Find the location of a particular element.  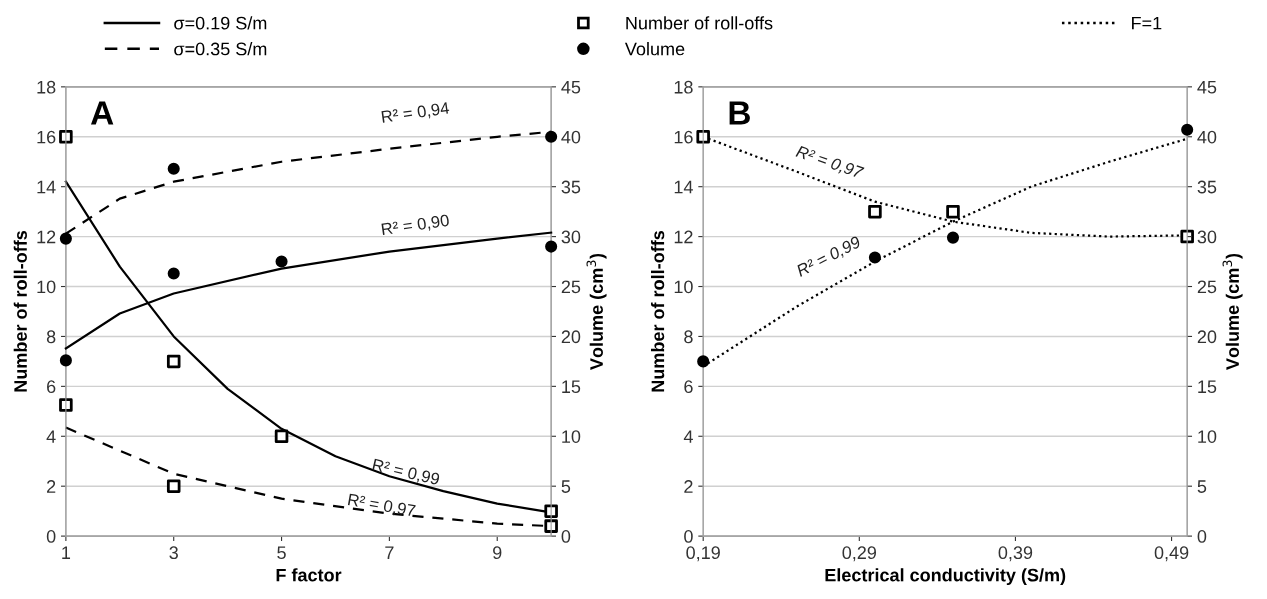

x-tick-label: 7 is located at coordinates (389, 552).